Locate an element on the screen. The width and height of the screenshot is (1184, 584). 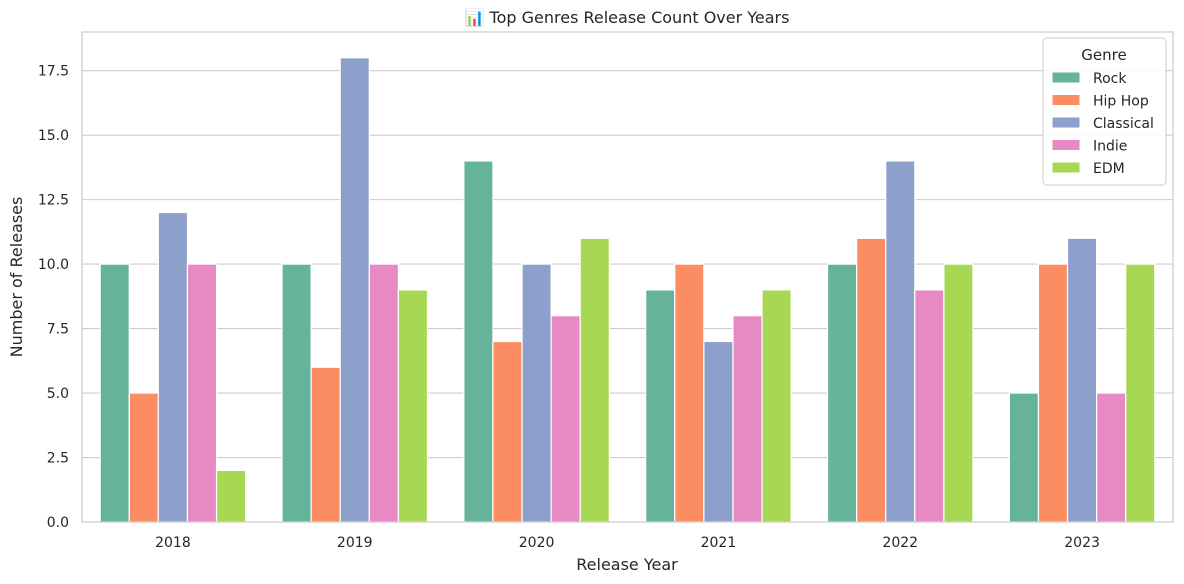
bar-indie-2021 is located at coordinates (747, 419).